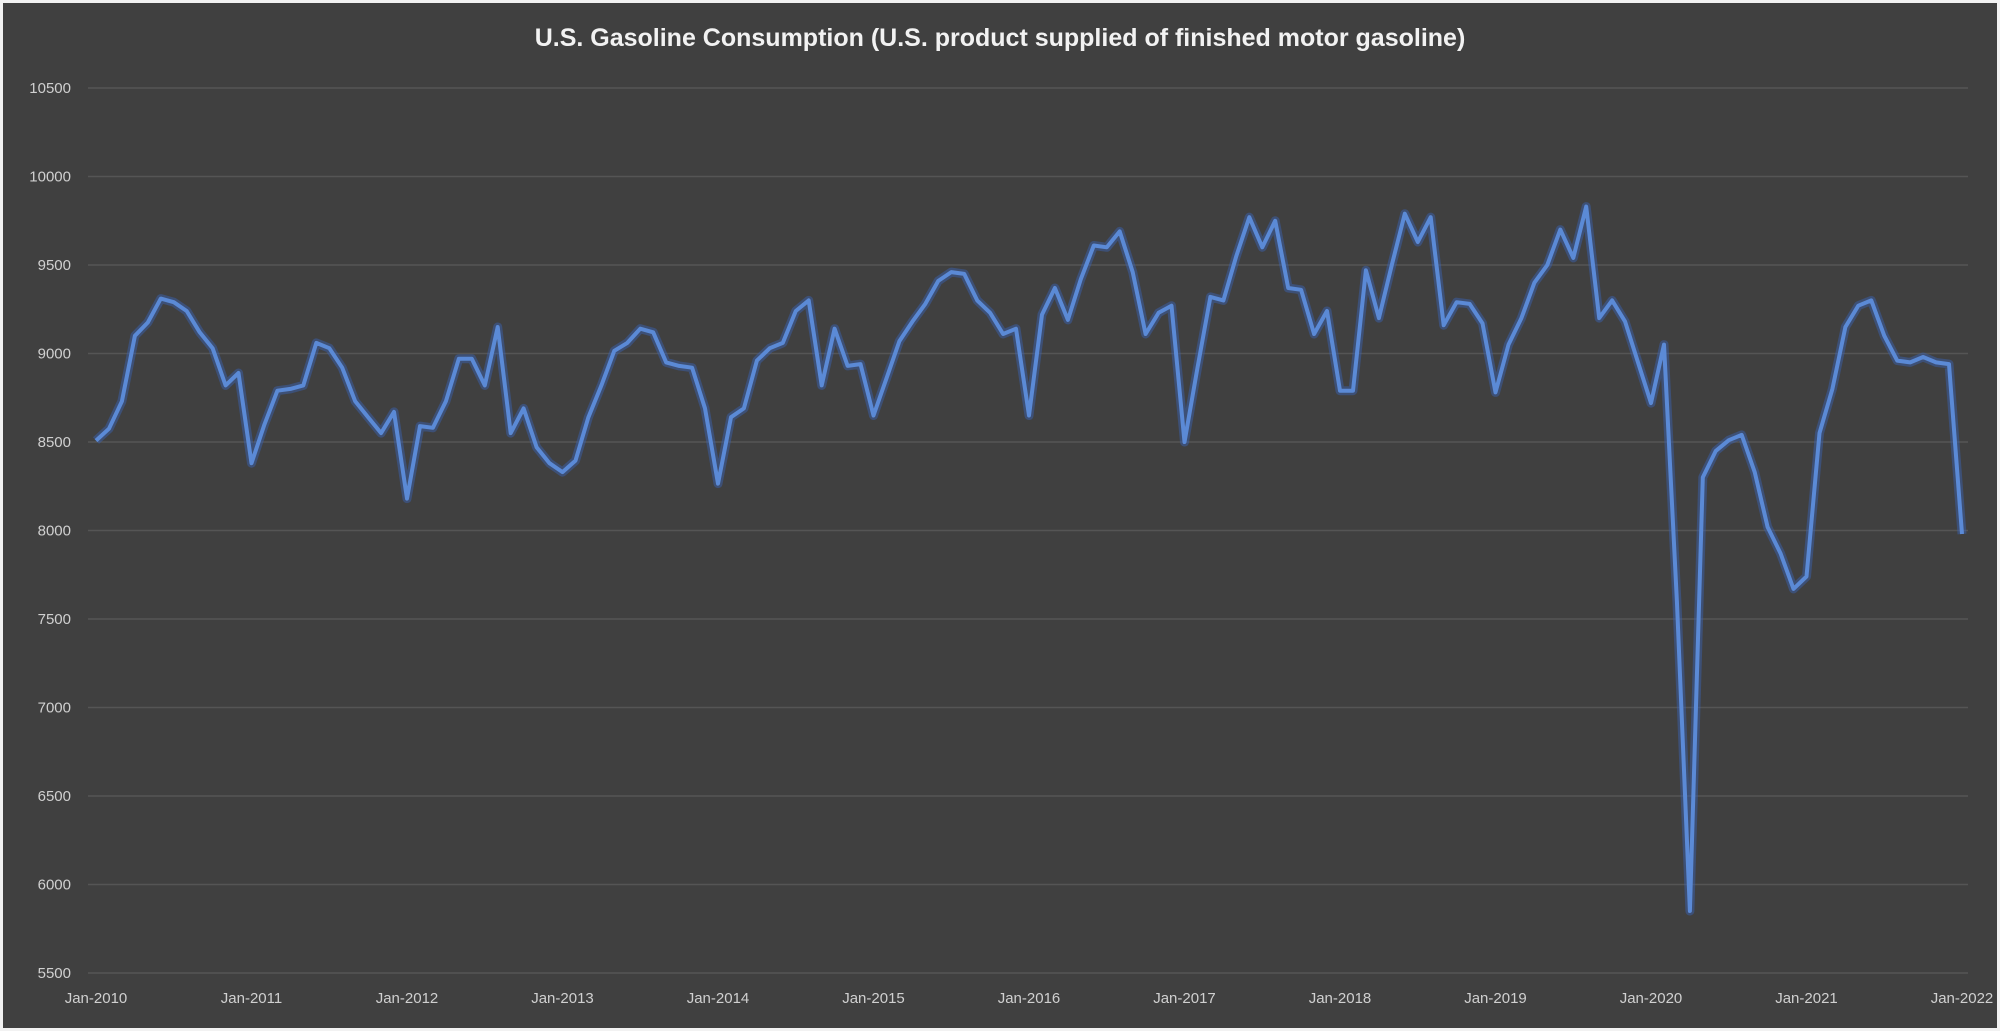 The image size is (2000, 1031). What do you see at coordinates (1806, 998) in the screenshot?
I see `x-tick-label: Jan-2021` at bounding box center [1806, 998].